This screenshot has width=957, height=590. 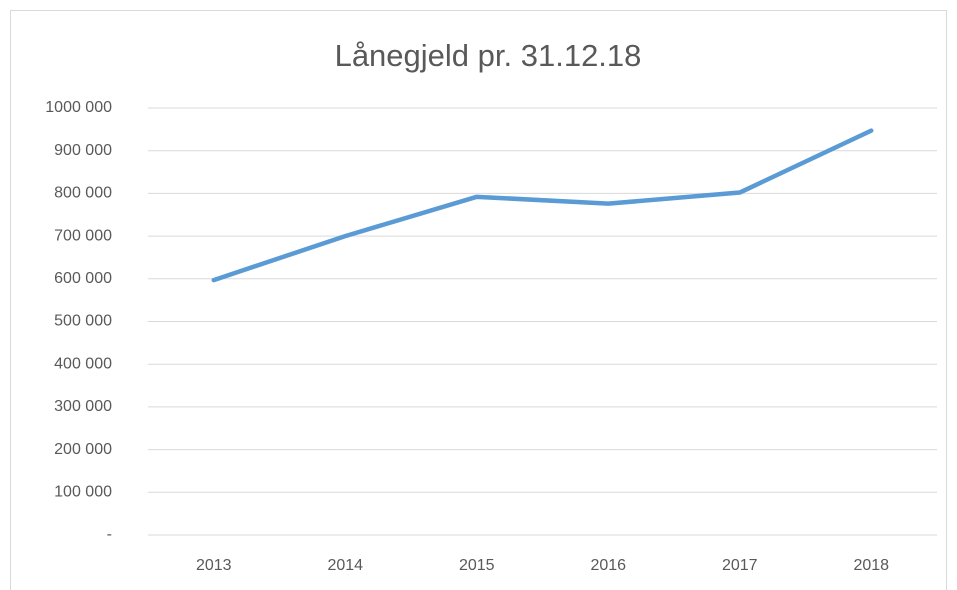 I want to click on y-tick-label: 900 000, so click(x=83, y=150).